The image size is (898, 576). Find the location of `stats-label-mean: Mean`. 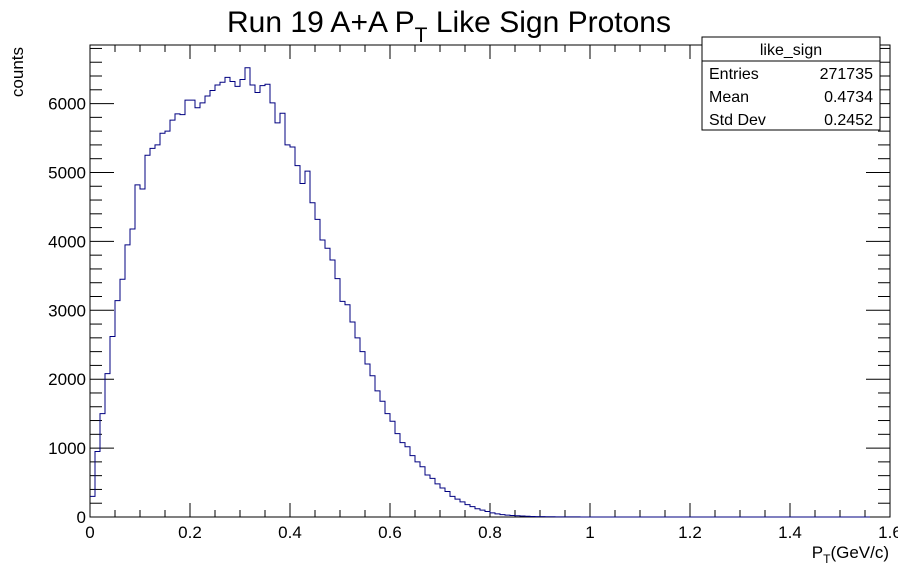

stats-label-mean: Mean is located at coordinates (729, 97).